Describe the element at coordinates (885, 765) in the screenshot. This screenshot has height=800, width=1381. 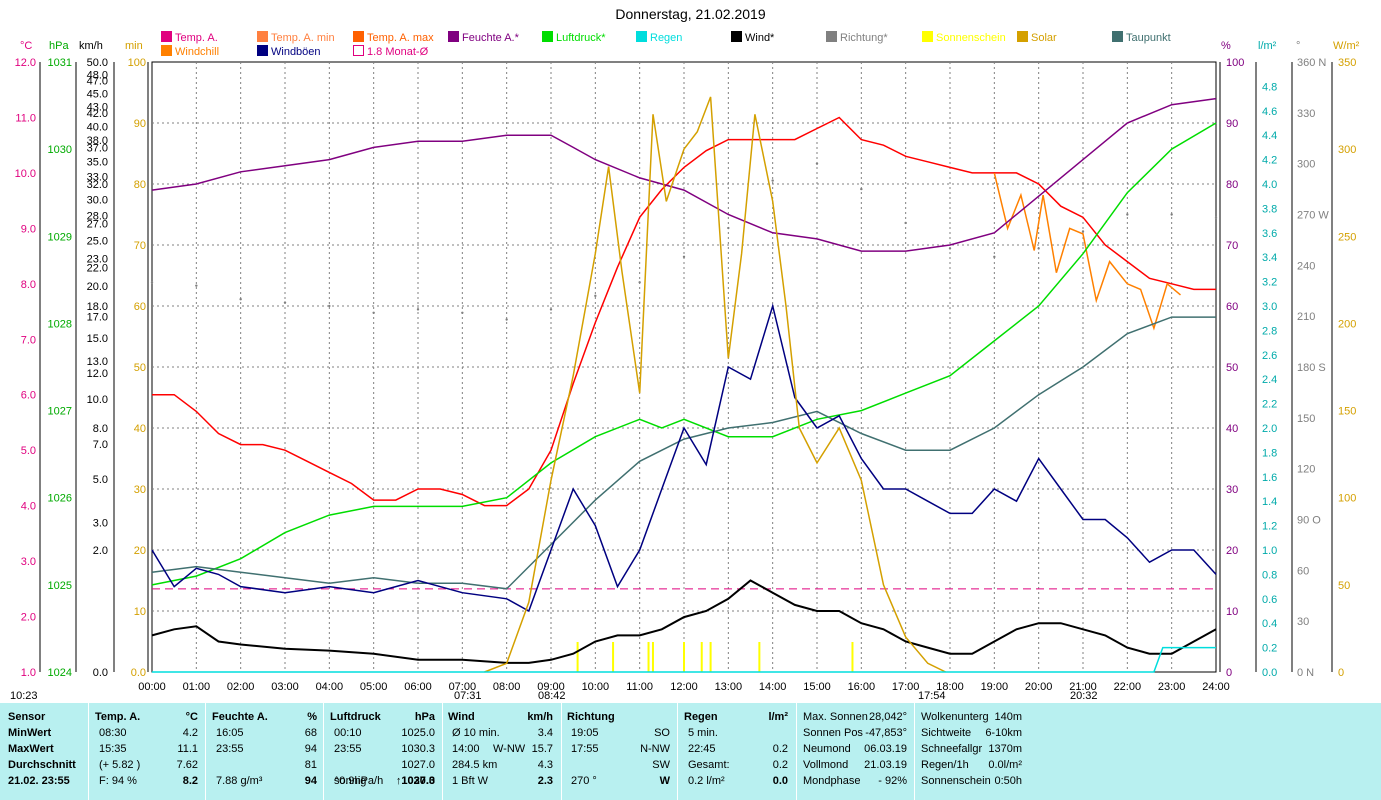
I see `astro-value: 21.03.19` at that location.